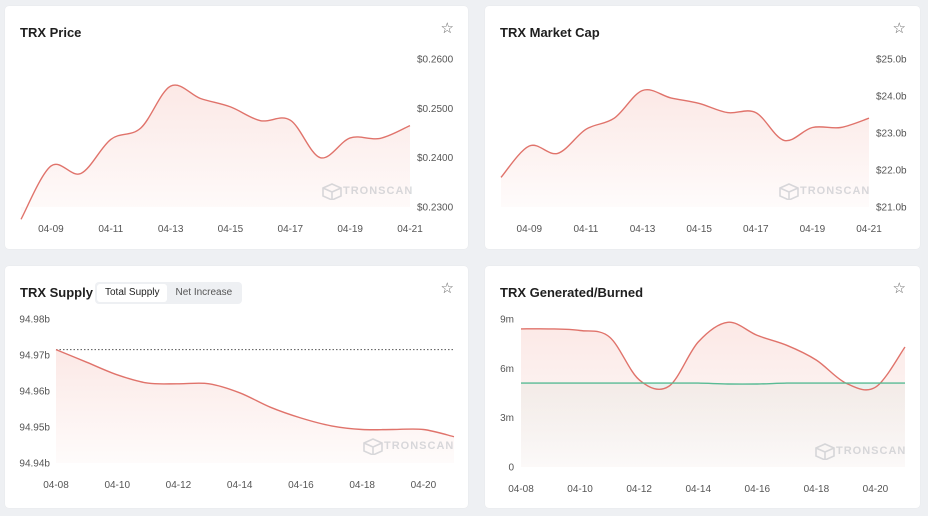  I want to click on y-tick-label: $0.2300, so click(435, 208).